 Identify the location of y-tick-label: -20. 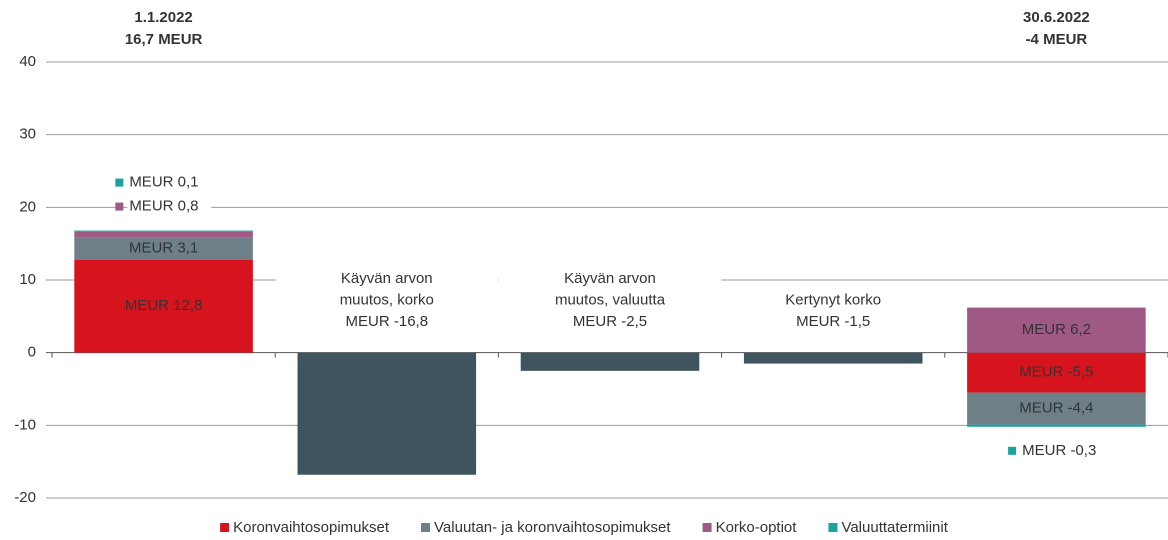
(25, 497).